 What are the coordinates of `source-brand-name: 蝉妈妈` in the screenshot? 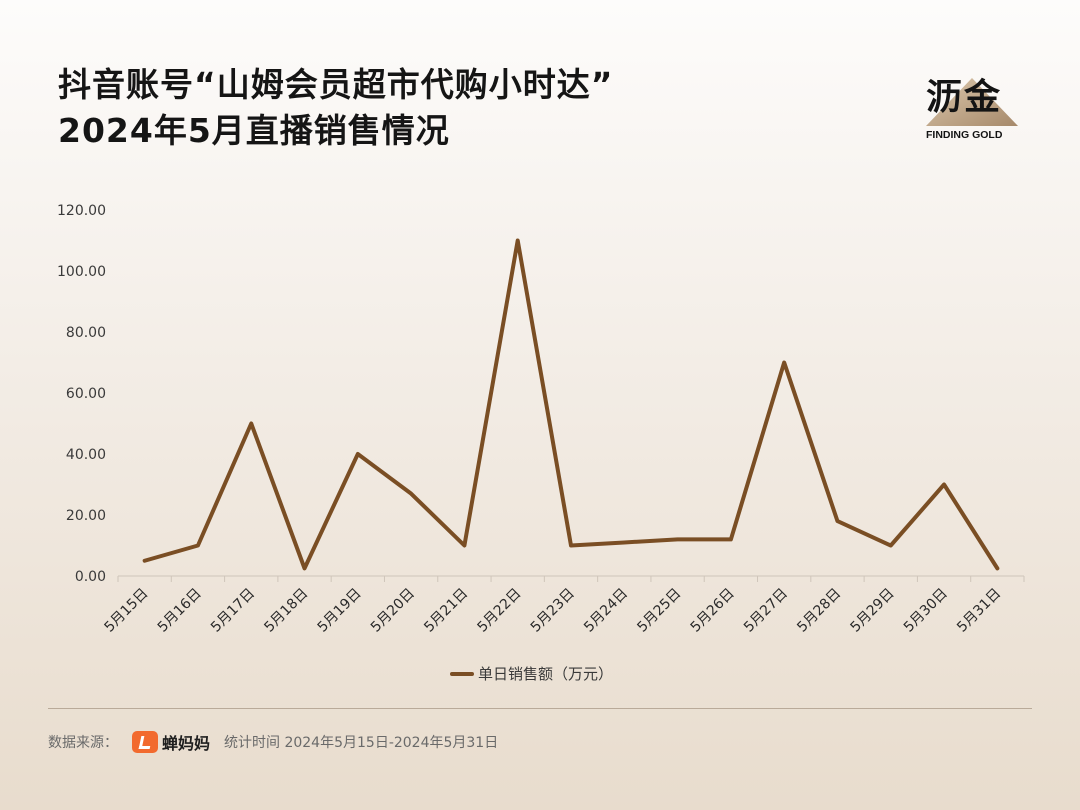 It's located at (186, 743).